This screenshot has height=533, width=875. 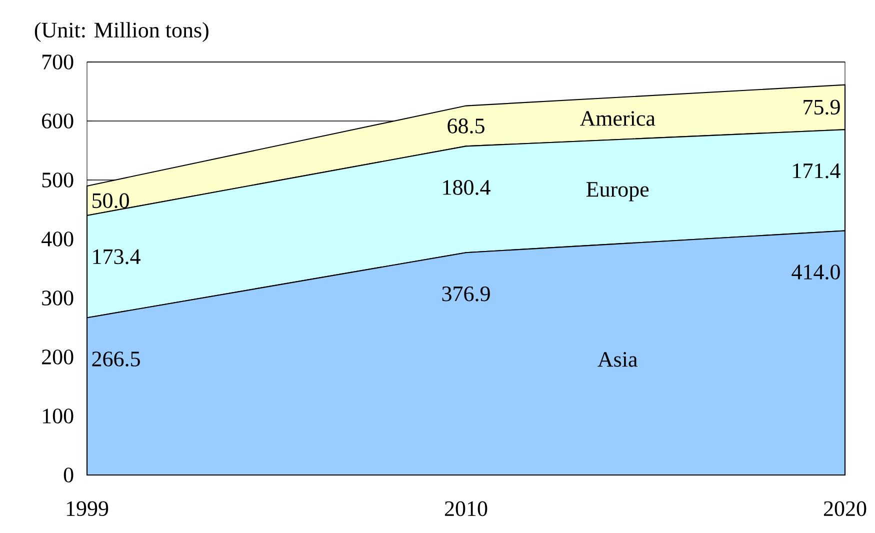 I want to click on x-tick-label: 2010, so click(x=466, y=508).